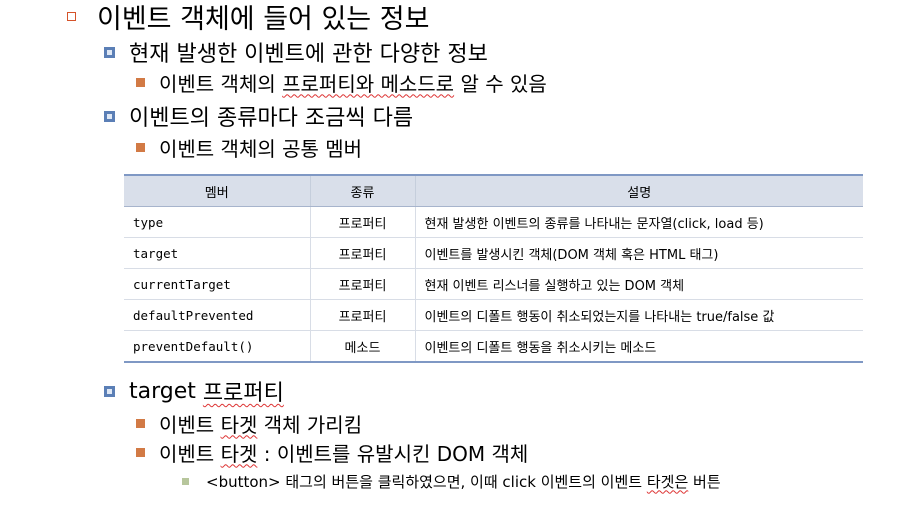  Describe the element at coordinates (217, 222) in the screenshot. I see `cell-member: type` at that location.